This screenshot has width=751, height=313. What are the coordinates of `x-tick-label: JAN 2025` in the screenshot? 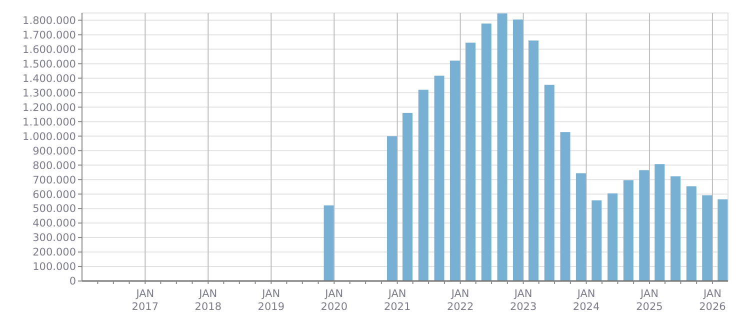 It's located at (649, 300).